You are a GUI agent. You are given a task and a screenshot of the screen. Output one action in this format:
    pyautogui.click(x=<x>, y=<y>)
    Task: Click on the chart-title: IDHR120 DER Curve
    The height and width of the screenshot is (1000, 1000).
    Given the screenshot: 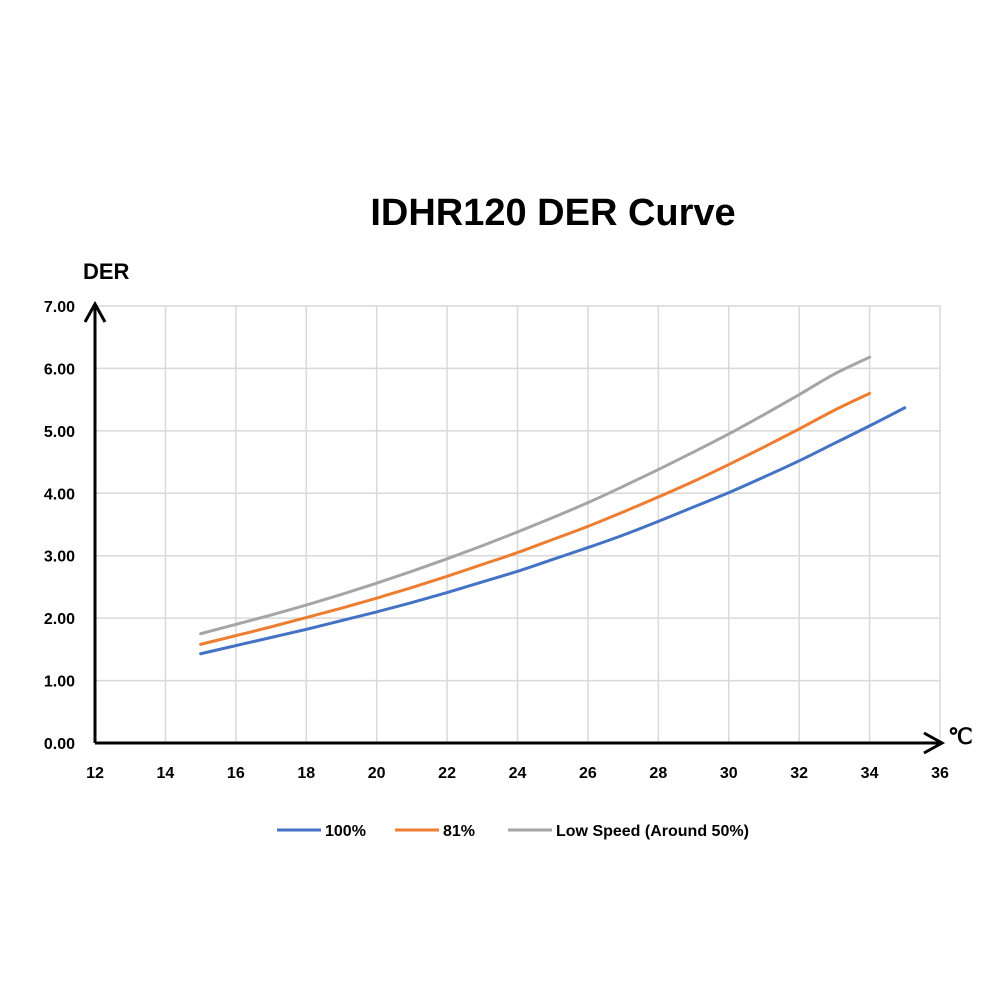 What is the action you would take?
    pyautogui.click(x=552, y=213)
    